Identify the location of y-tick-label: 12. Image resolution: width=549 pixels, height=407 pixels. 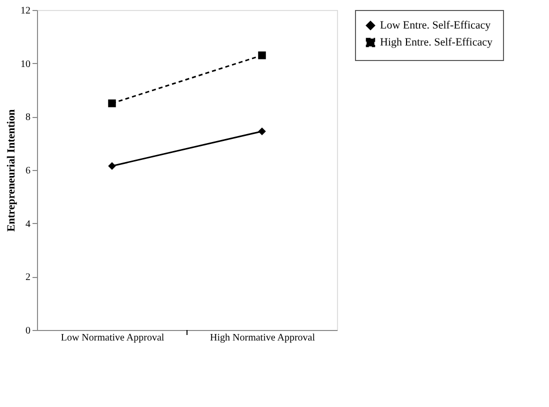
(25, 11).